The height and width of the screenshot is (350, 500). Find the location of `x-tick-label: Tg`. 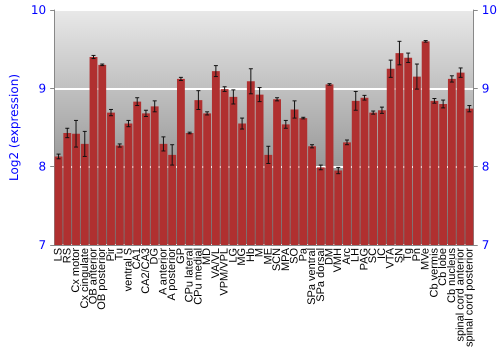

x-tick-label: Tg is located at coordinates (408, 254).